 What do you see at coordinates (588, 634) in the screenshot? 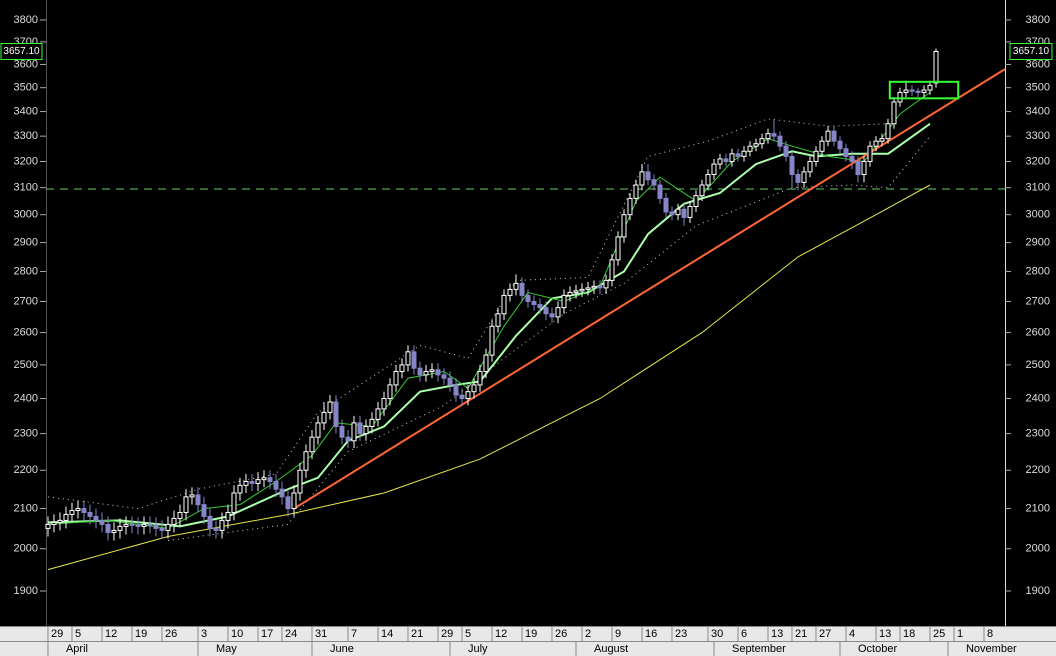
I see `x-tick-label: 2` at bounding box center [588, 634].